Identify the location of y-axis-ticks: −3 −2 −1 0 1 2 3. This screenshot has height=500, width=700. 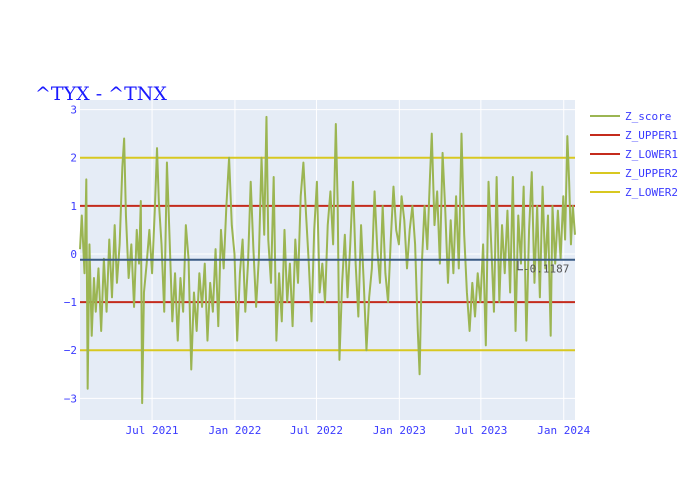
(70, 255).